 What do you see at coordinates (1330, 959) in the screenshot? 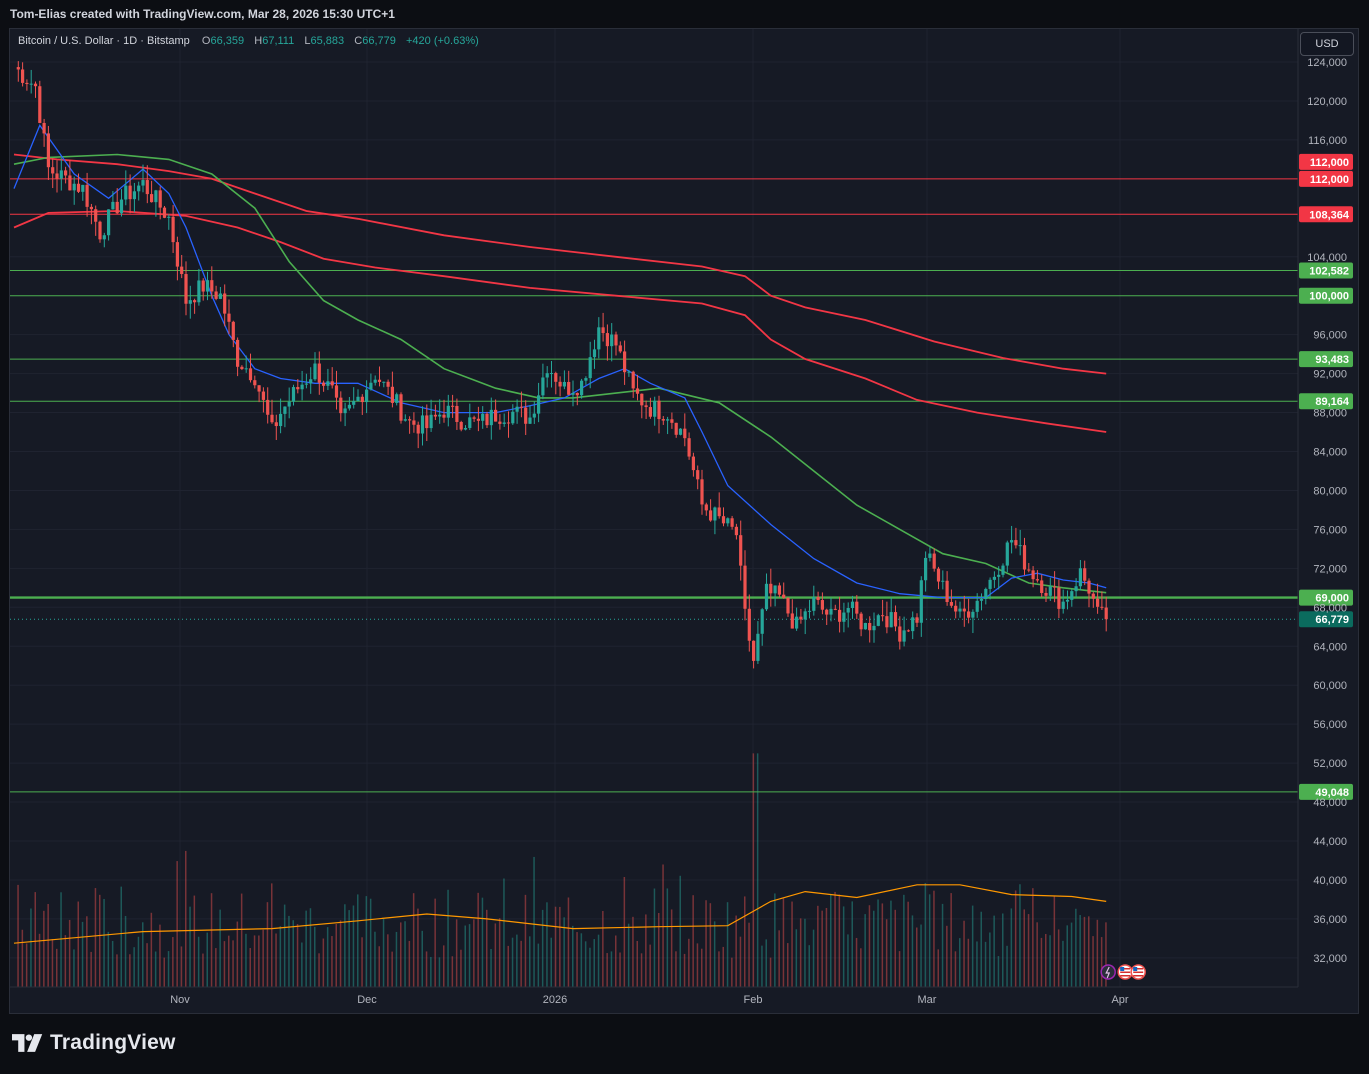
I see `y-axis-tick-label: 32,000` at bounding box center [1330, 959].